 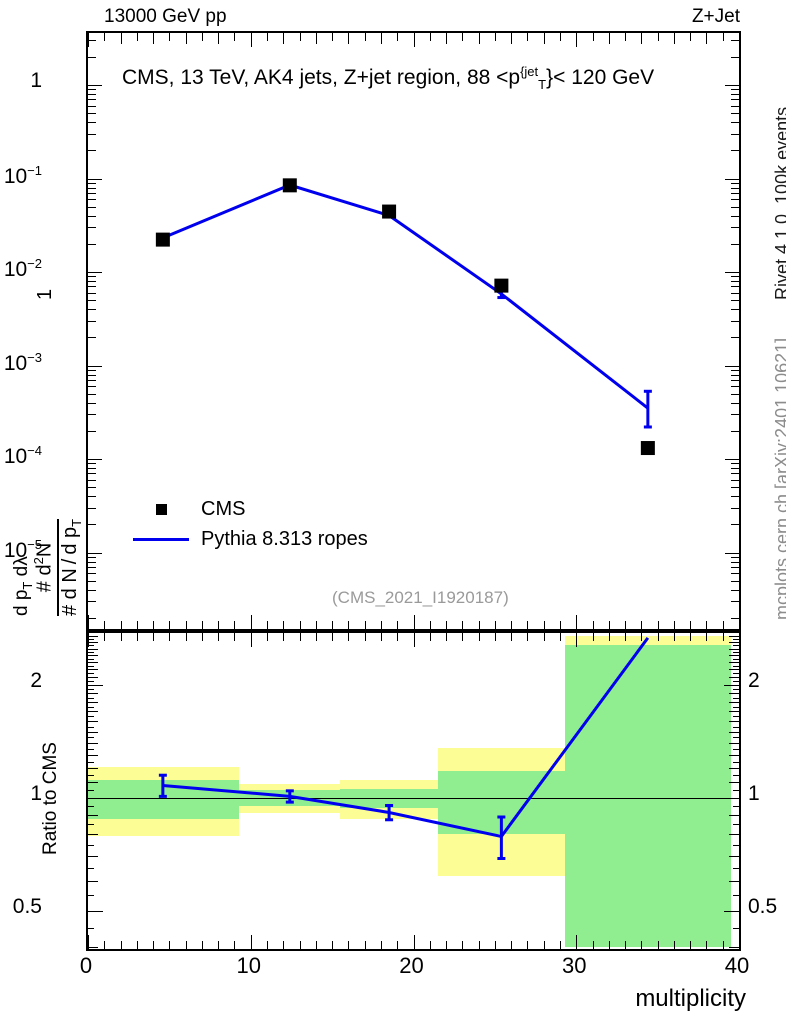 What do you see at coordinates (22, 455) in the screenshot?
I see `y-tick-label: 10−4` at bounding box center [22, 455].